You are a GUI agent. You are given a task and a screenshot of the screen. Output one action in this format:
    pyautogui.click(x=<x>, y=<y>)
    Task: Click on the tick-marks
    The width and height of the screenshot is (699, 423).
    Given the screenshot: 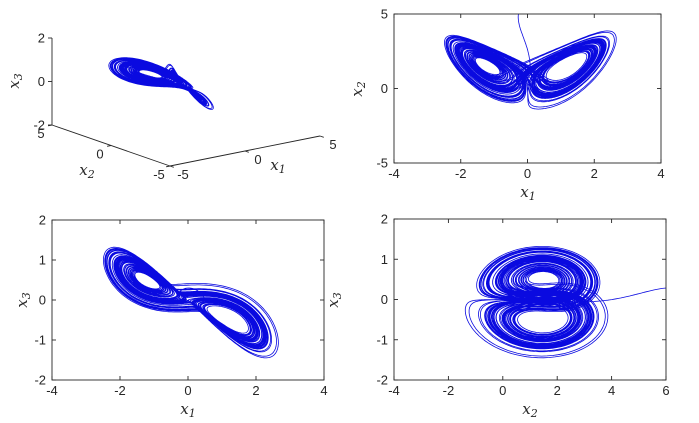 What is the action you would take?
    pyautogui.click(x=527, y=88)
    